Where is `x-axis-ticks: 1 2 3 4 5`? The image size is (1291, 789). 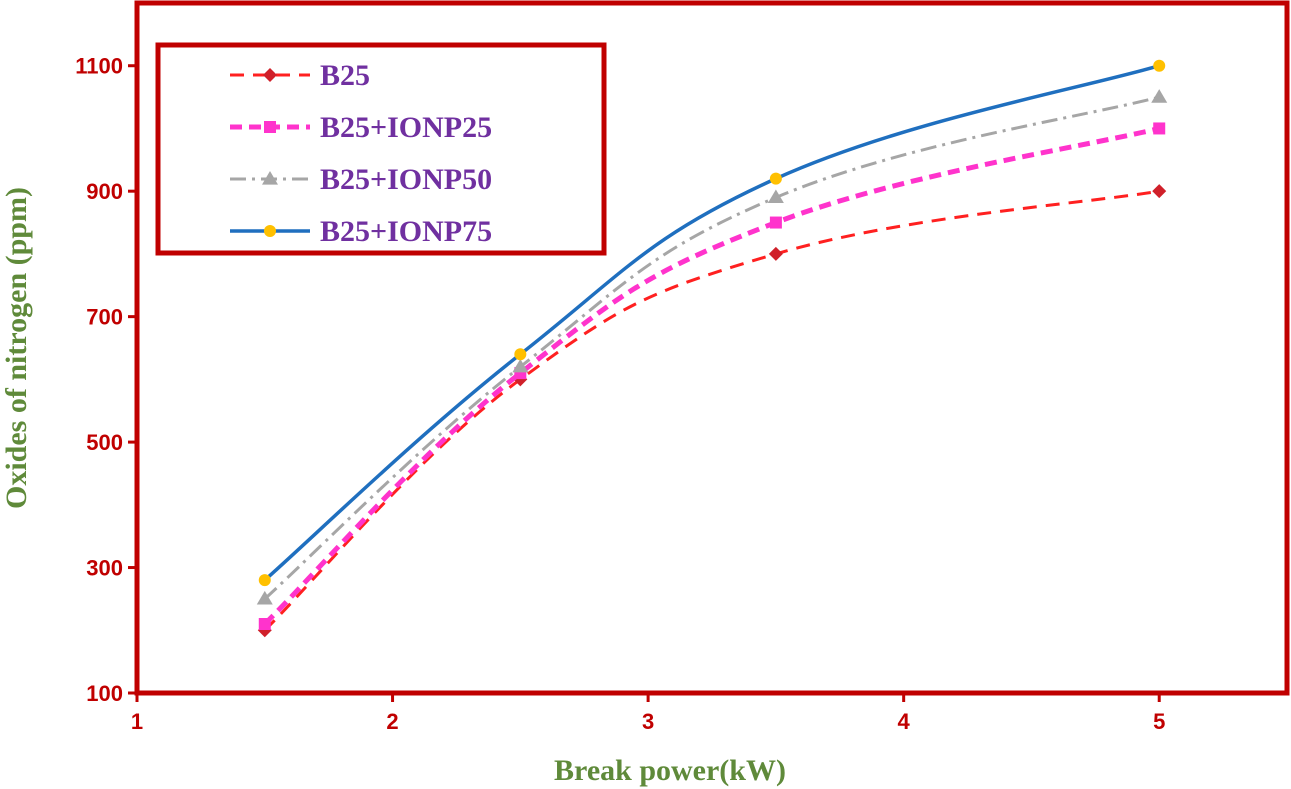 x-axis-ticks: 1 2 3 4 5 is located at coordinates (648, 713).